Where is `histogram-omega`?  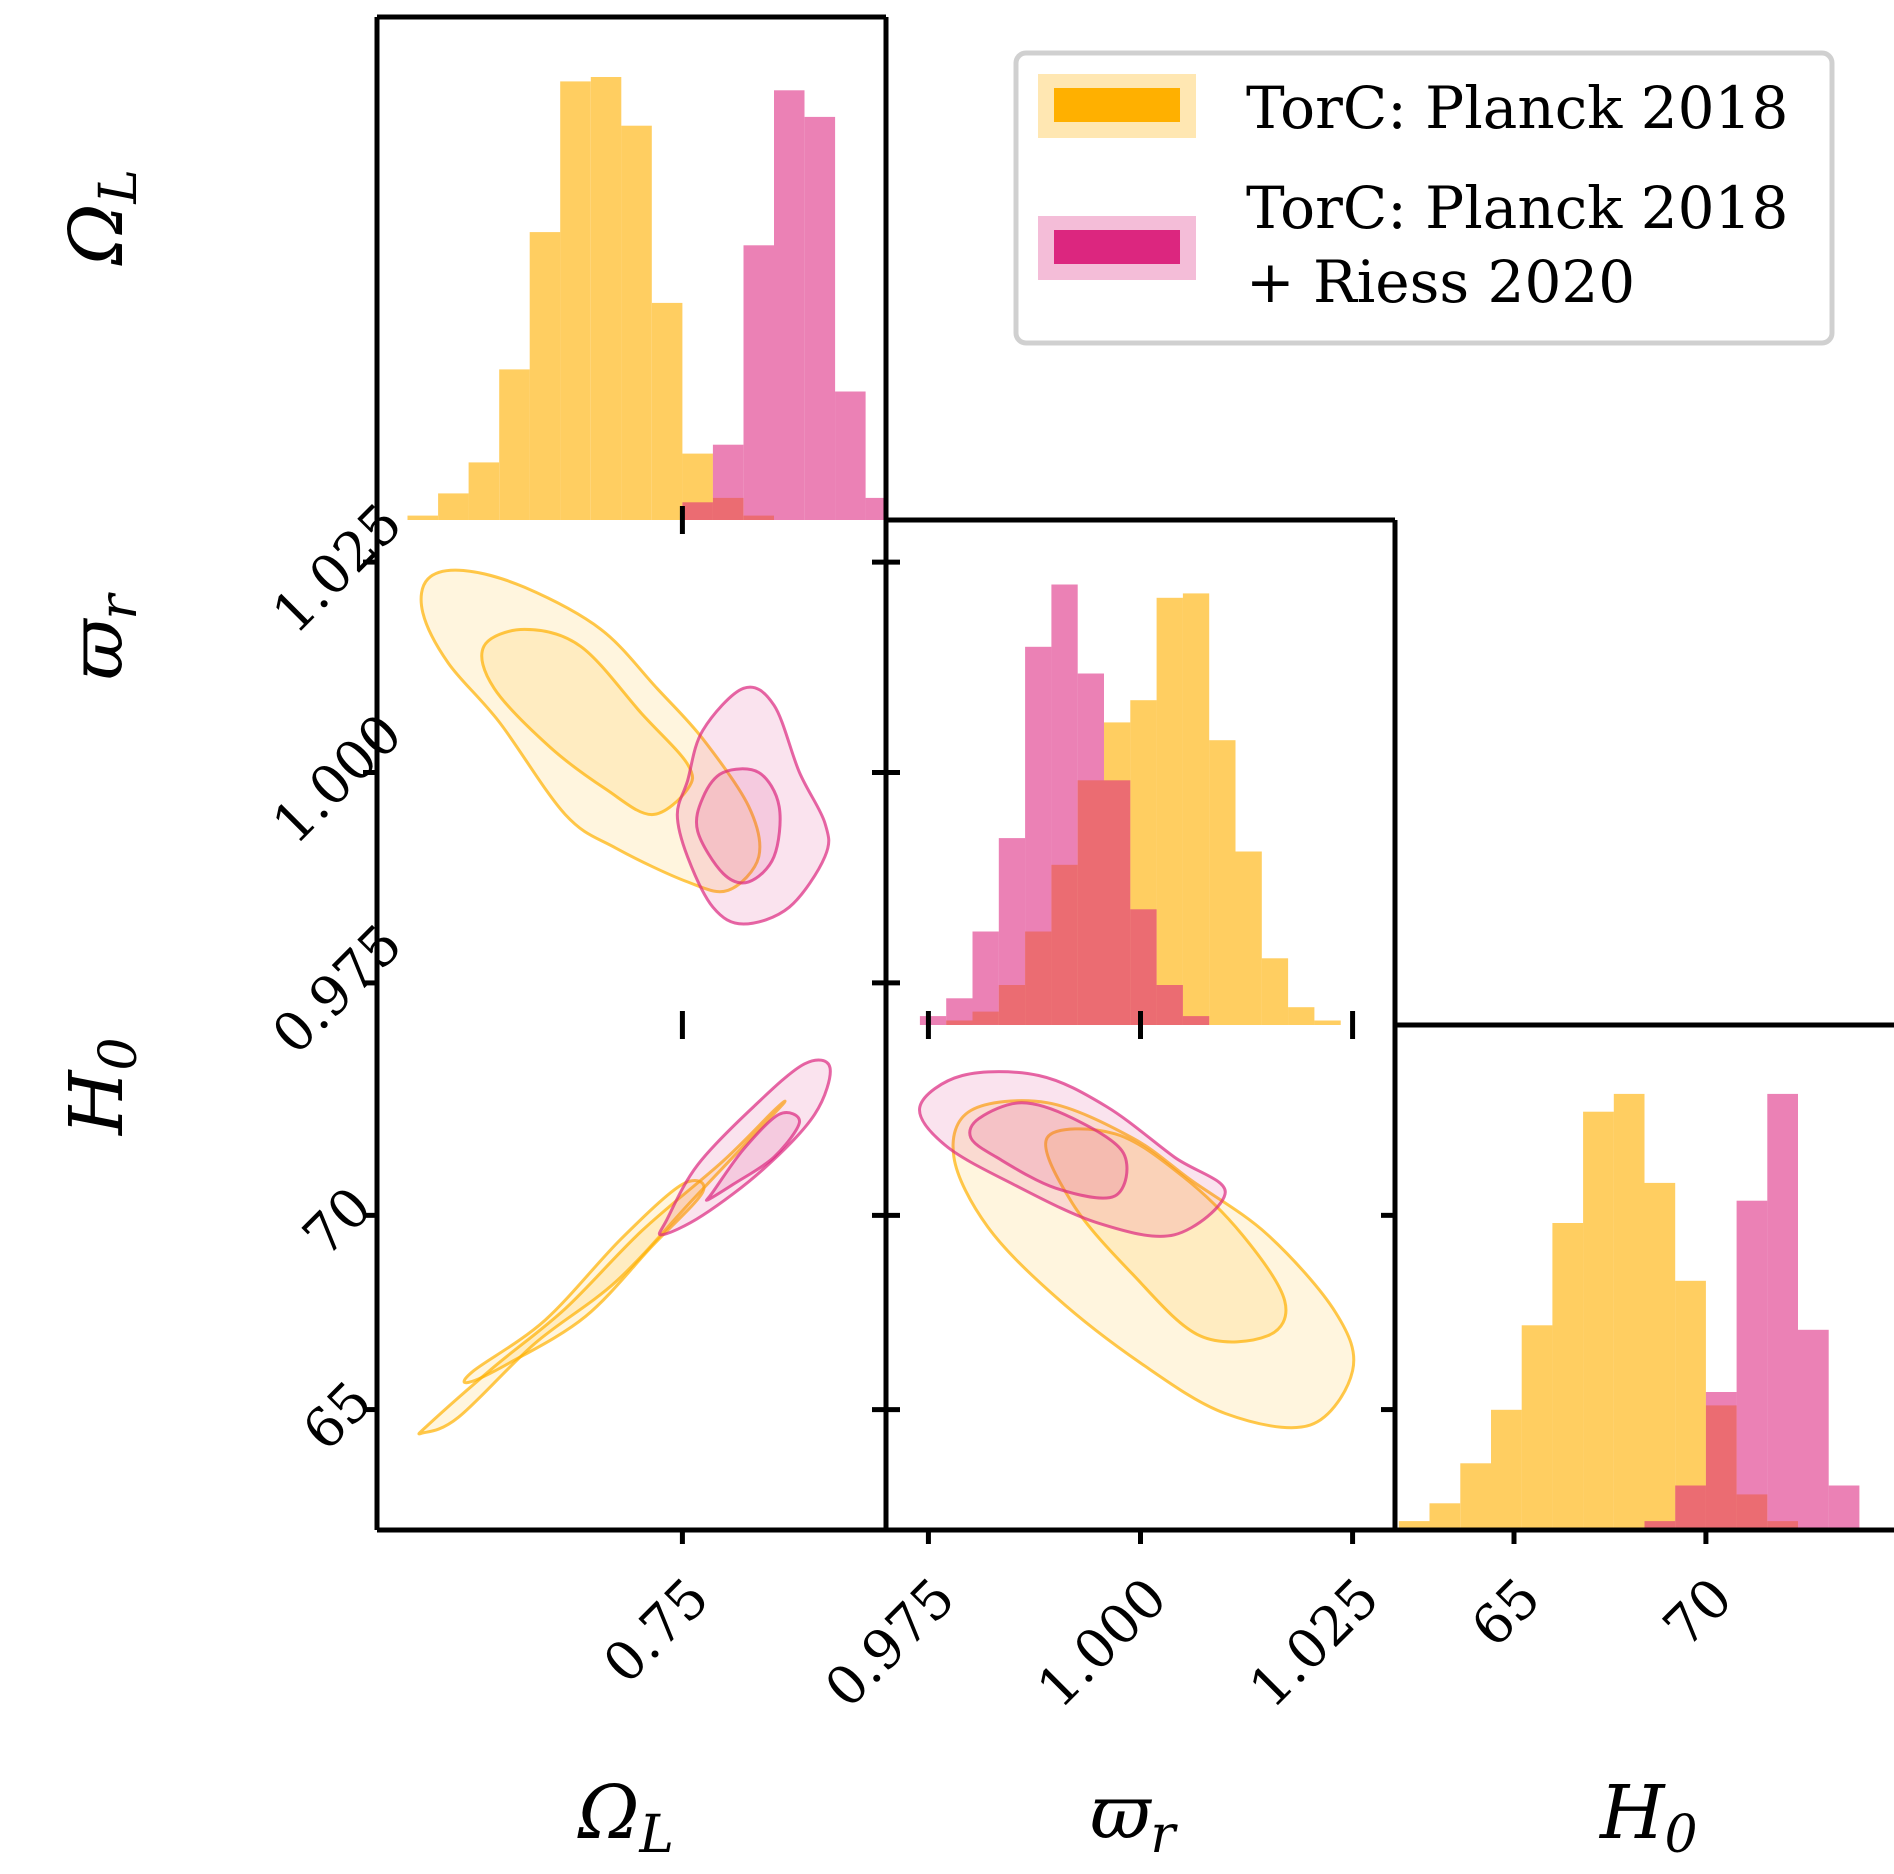
histogram-omega is located at coordinates (646, 298).